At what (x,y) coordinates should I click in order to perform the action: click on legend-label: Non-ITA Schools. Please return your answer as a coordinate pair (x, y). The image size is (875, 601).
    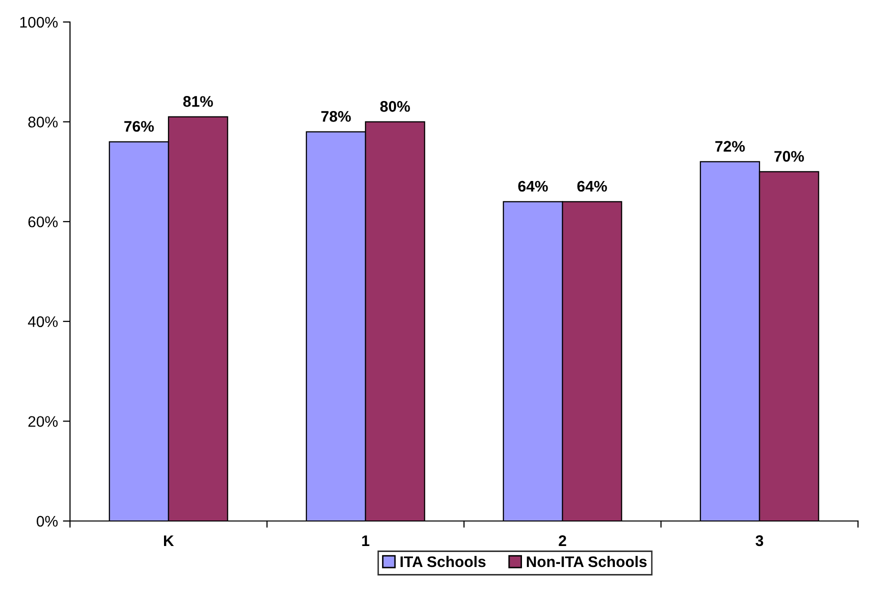
    Looking at the image, I should click on (586, 562).